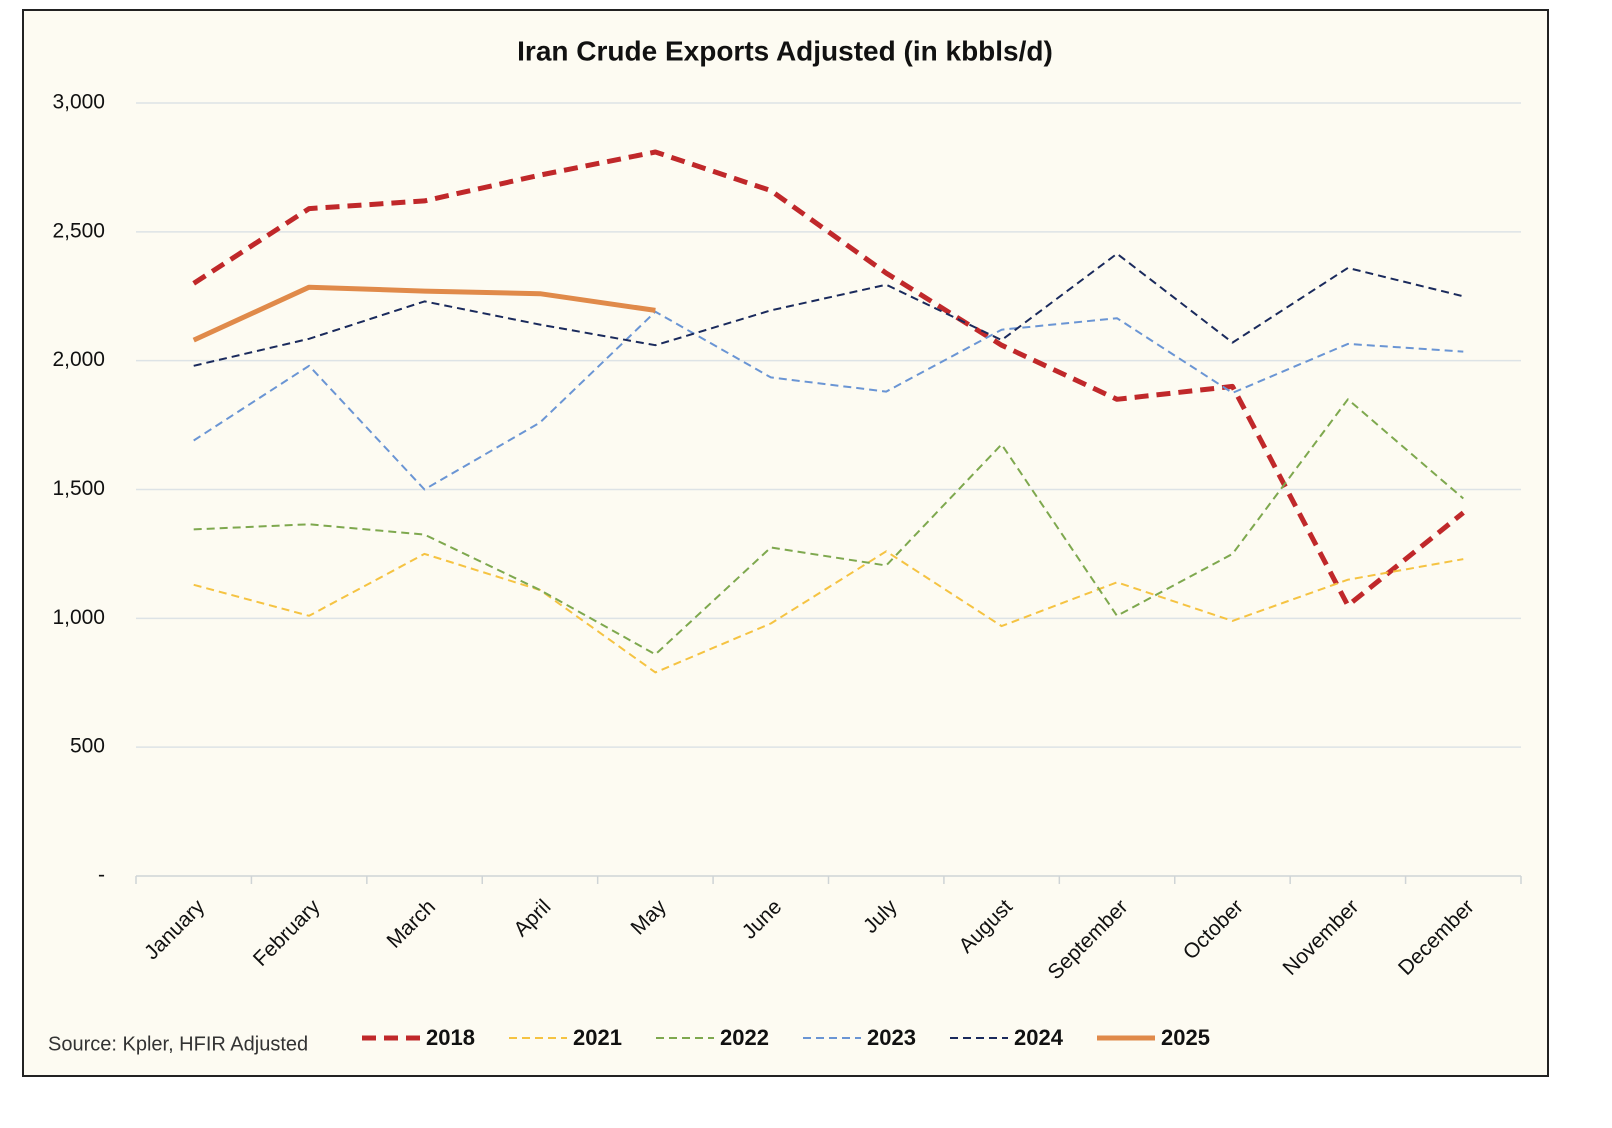 The image size is (1612, 1128). I want to click on legend-label: 2023, so click(891, 1037).